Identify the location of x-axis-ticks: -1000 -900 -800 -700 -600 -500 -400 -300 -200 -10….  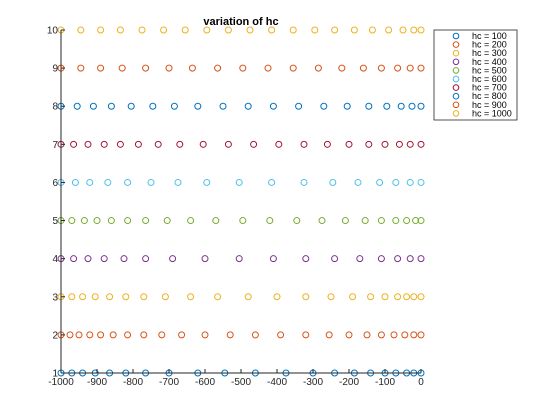
(236, 378).